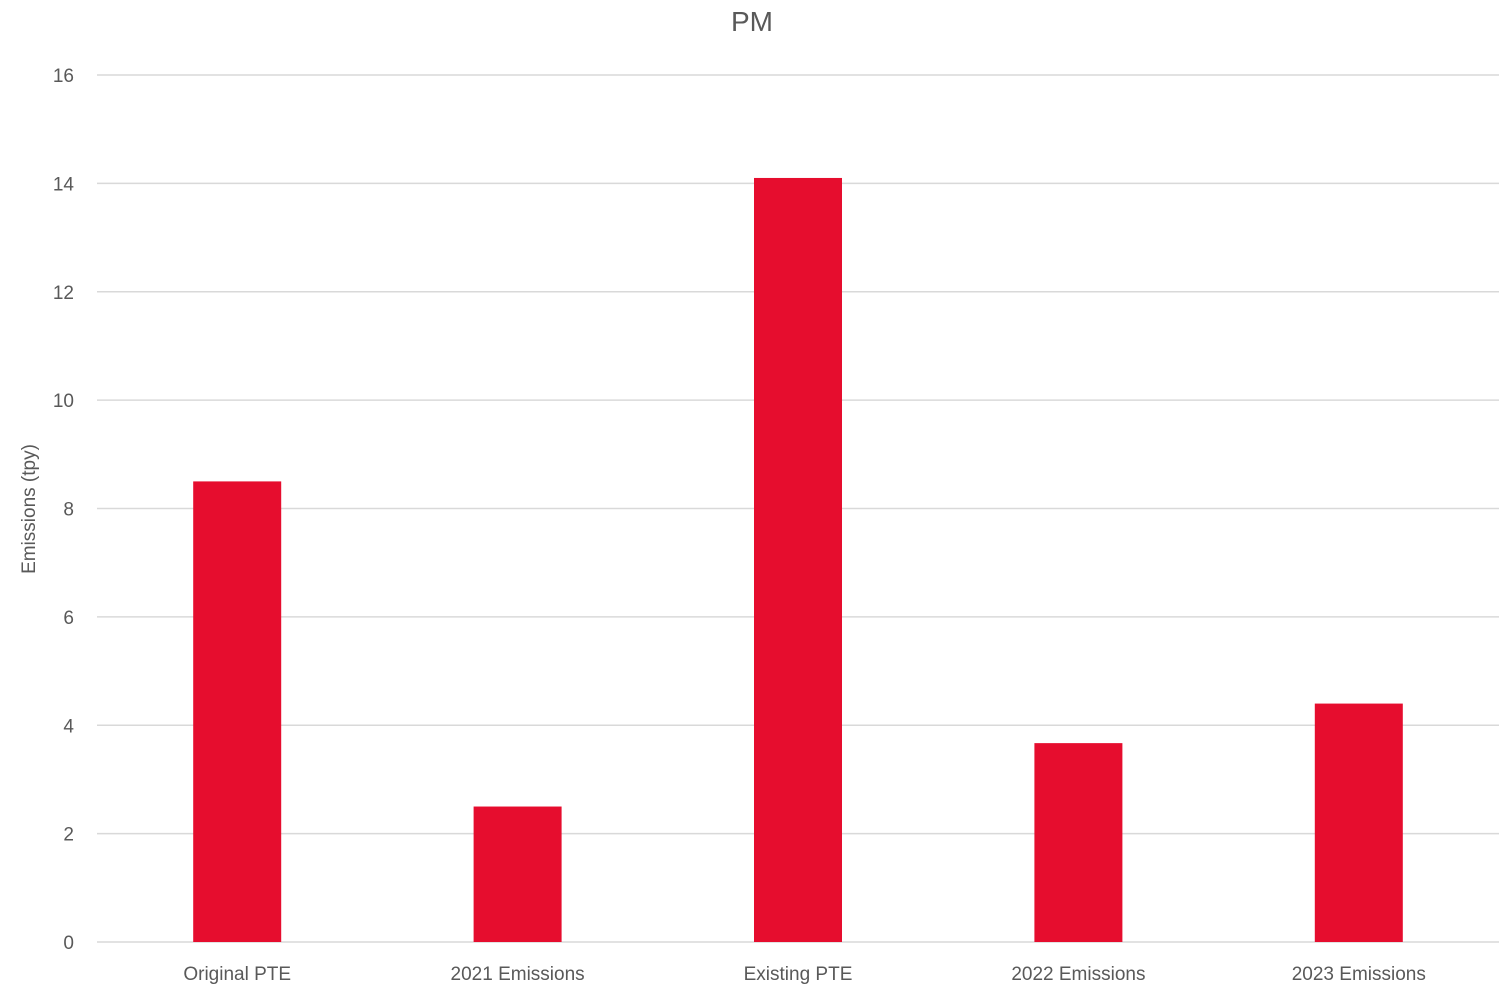 The image size is (1499, 985). What do you see at coordinates (29, 509) in the screenshot?
I see `y-axis-title: Emissions (tpy)` at bounding box center [29, 509].